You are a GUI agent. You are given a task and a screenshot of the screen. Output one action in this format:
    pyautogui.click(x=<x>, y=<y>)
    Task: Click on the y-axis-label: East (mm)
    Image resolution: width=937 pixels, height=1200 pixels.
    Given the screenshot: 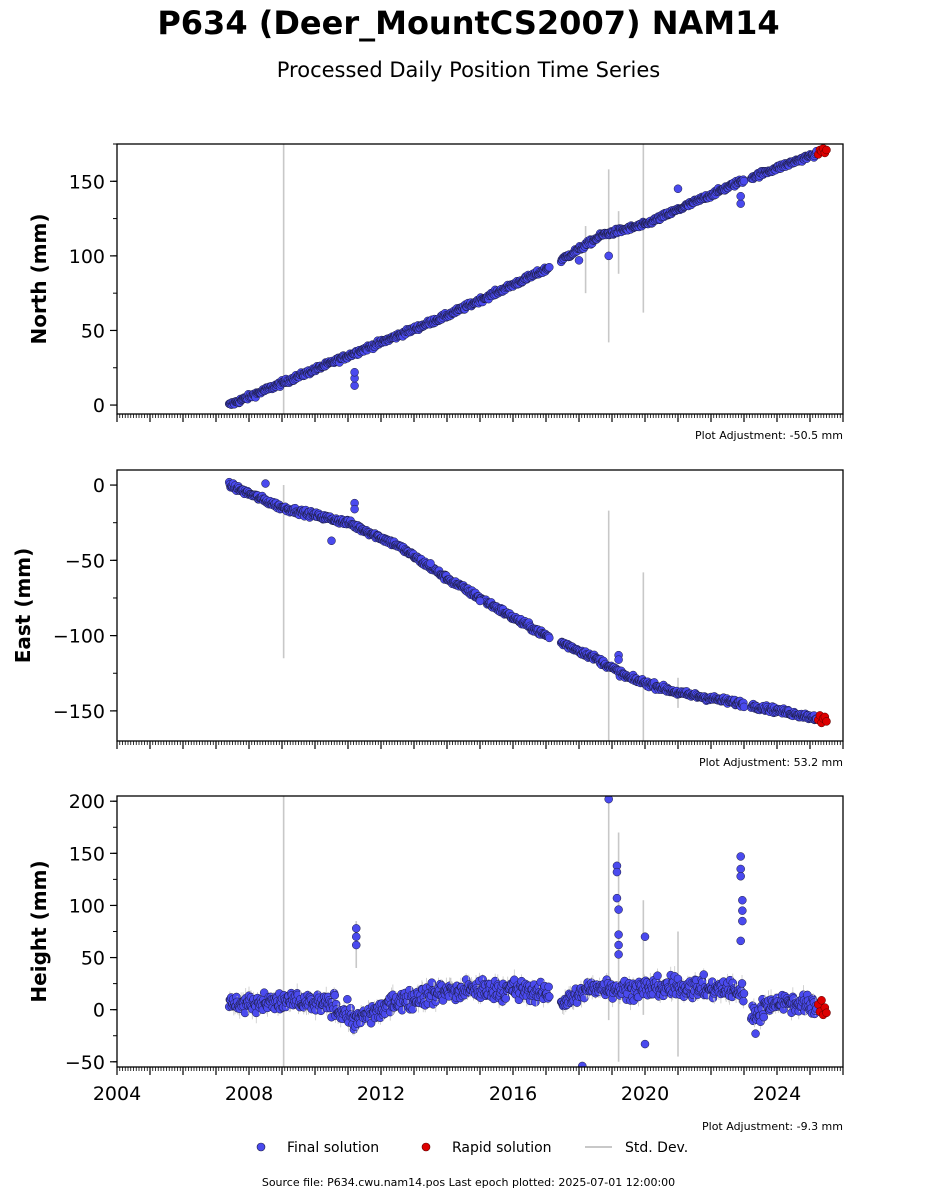 What is the action you would take?
    pyautogui.click(x=23, y=606)
    